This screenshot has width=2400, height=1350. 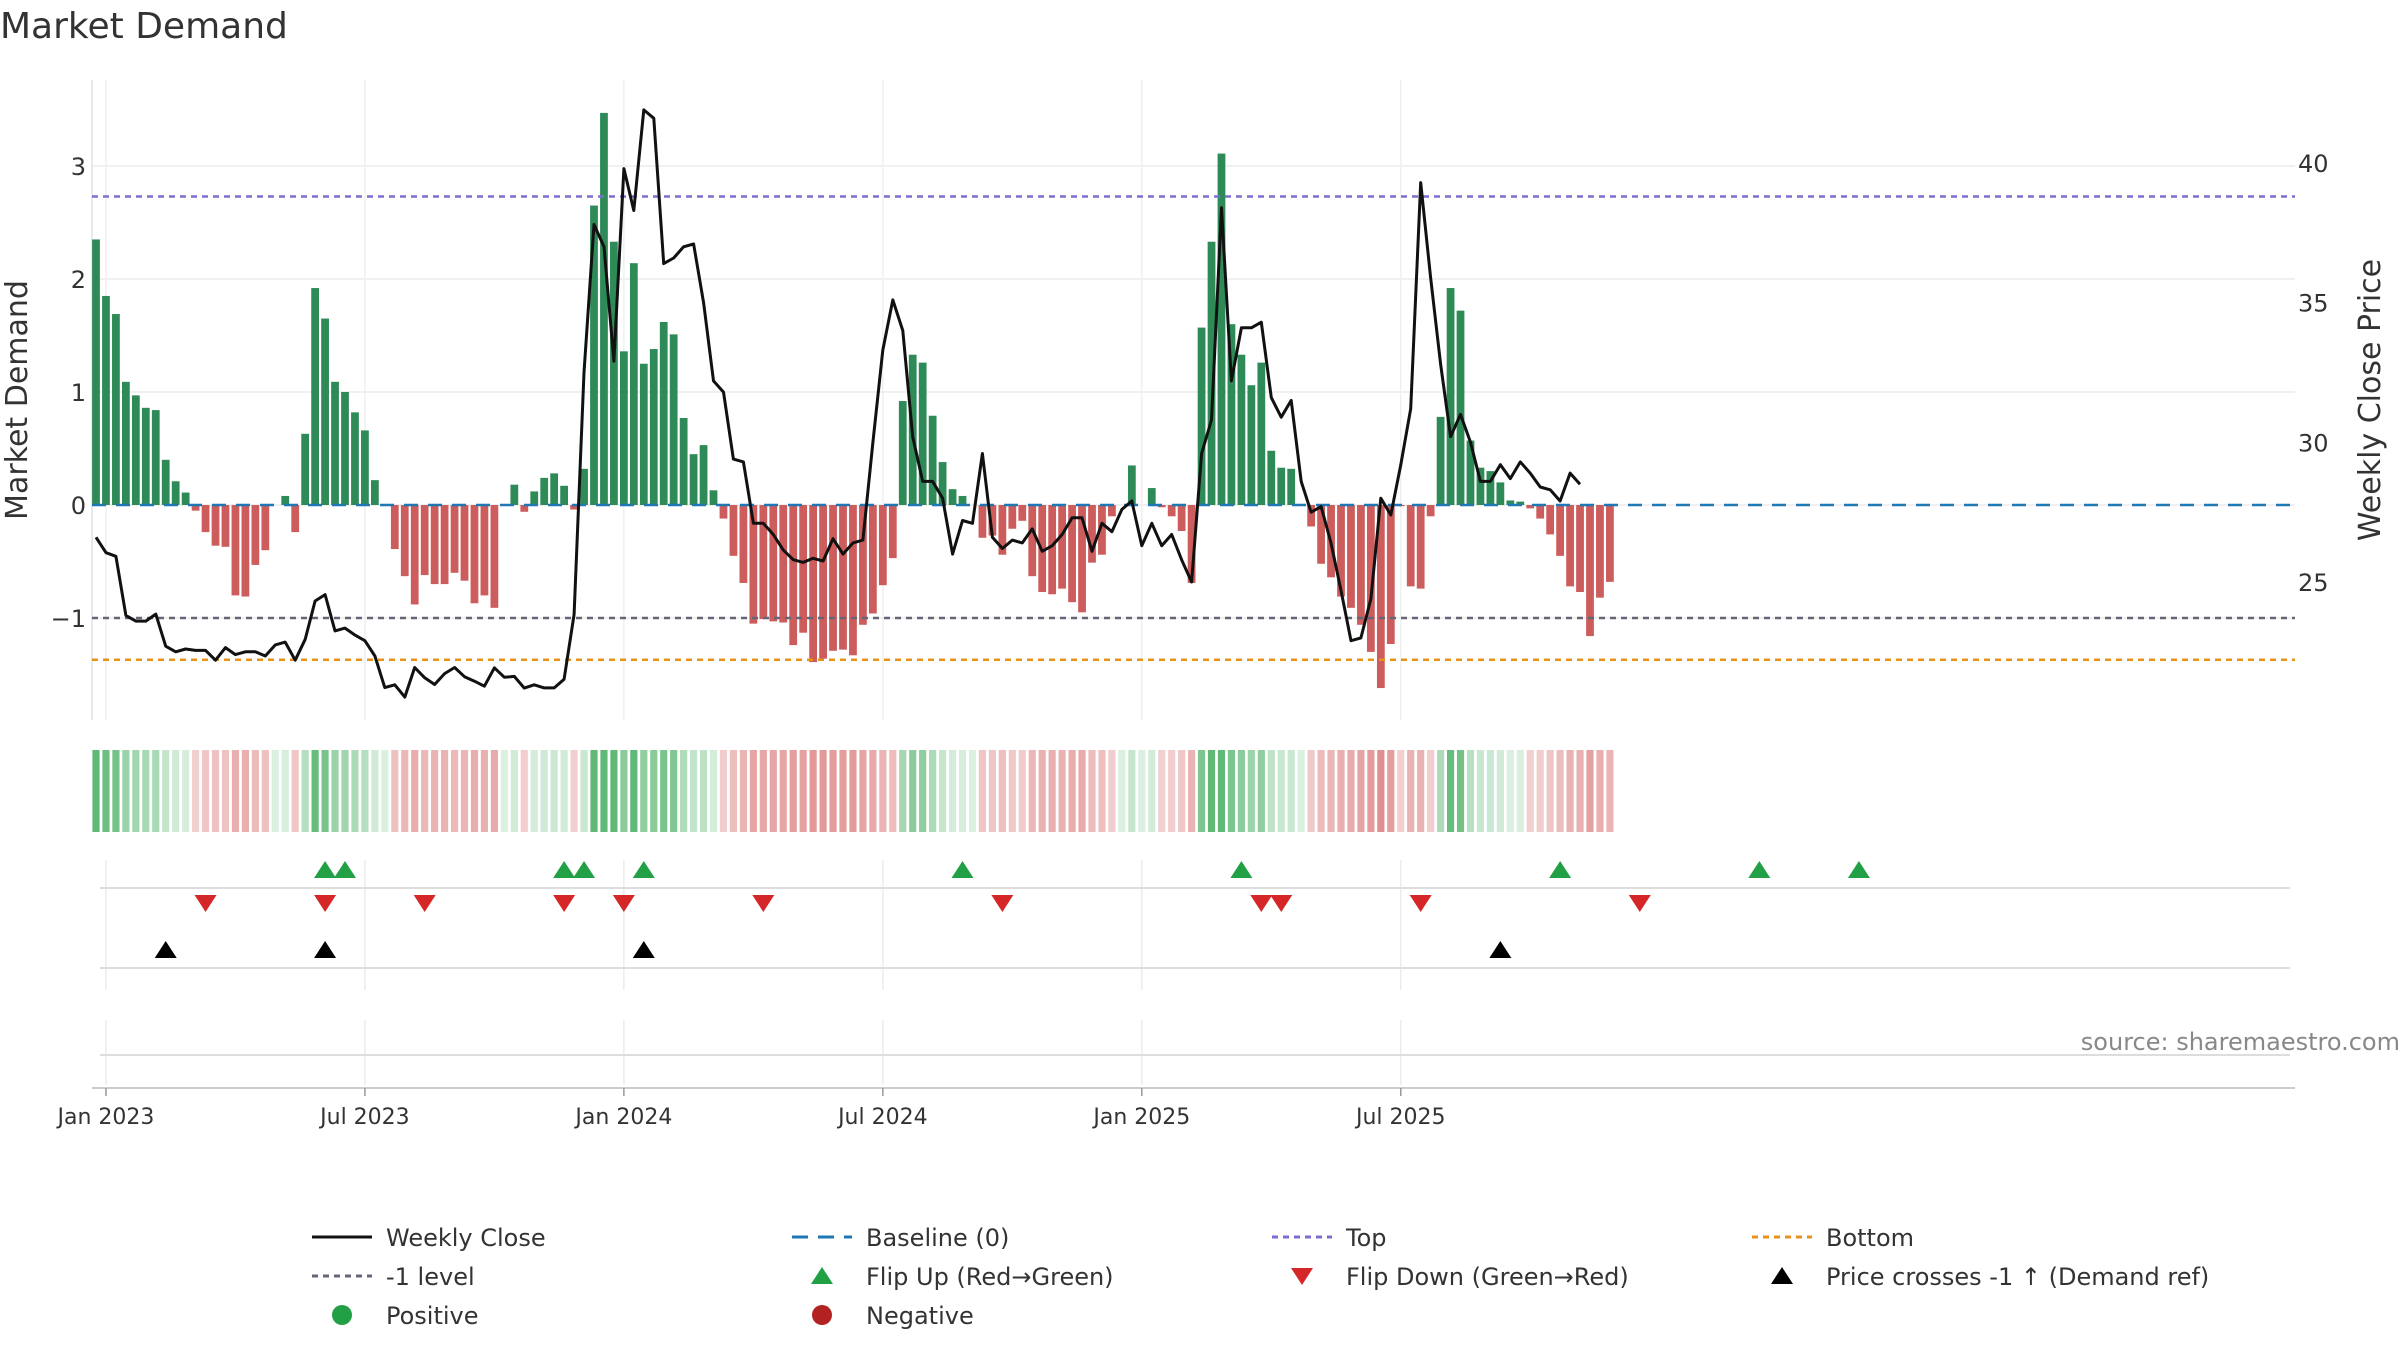 I want to click on x-tick-label: Jul 2025, so click(x=1400, y=1117).